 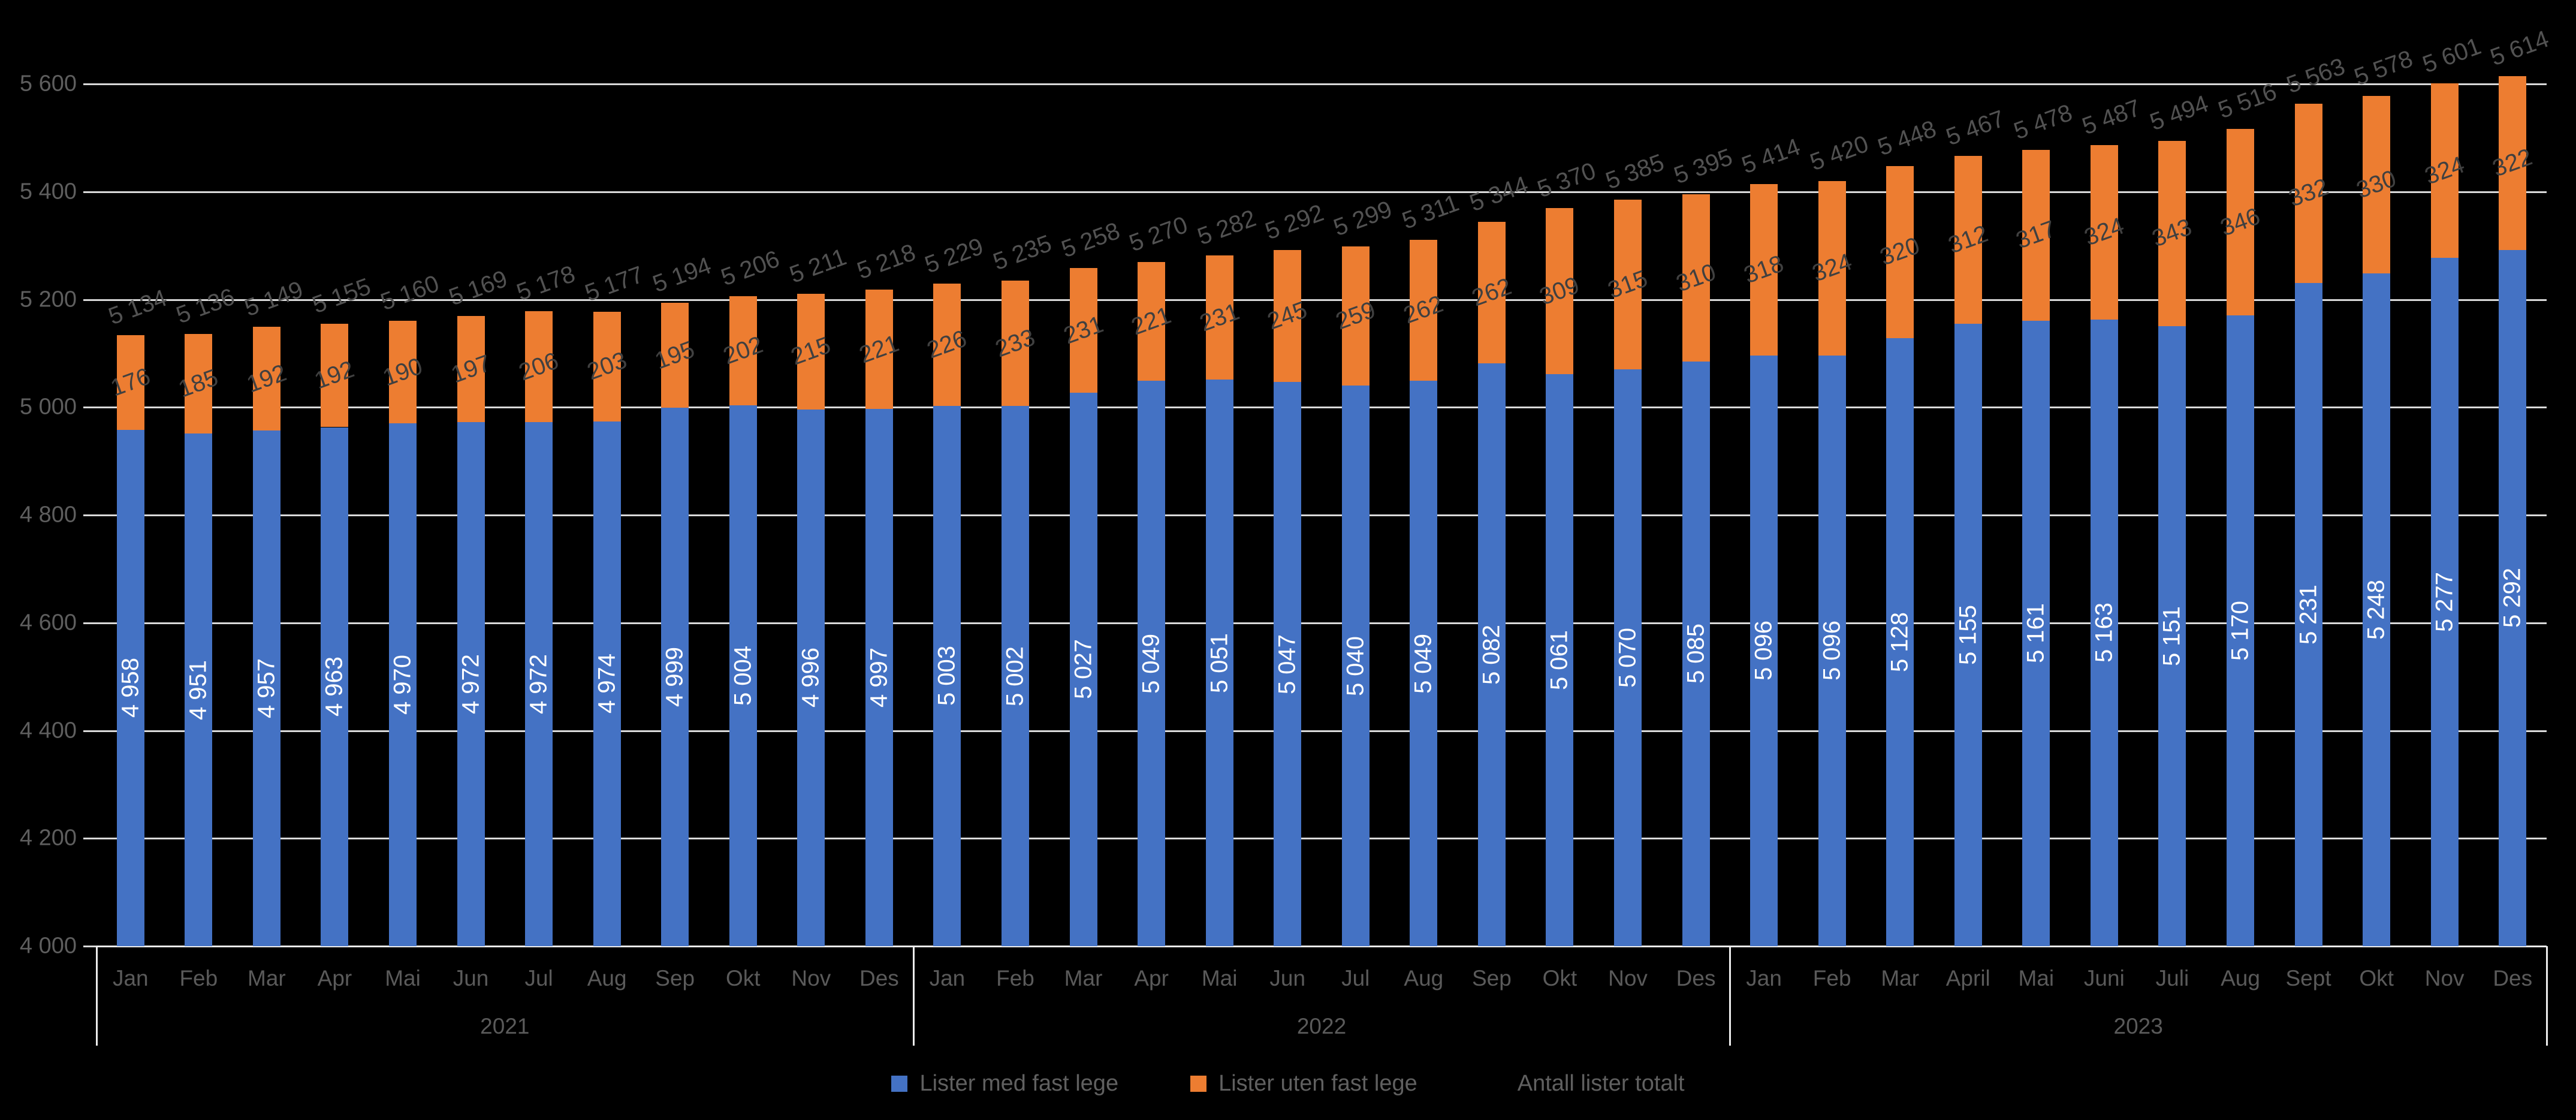 I want to click on legend-label: Antall lister totalt, so click(x=1601, y=1083).